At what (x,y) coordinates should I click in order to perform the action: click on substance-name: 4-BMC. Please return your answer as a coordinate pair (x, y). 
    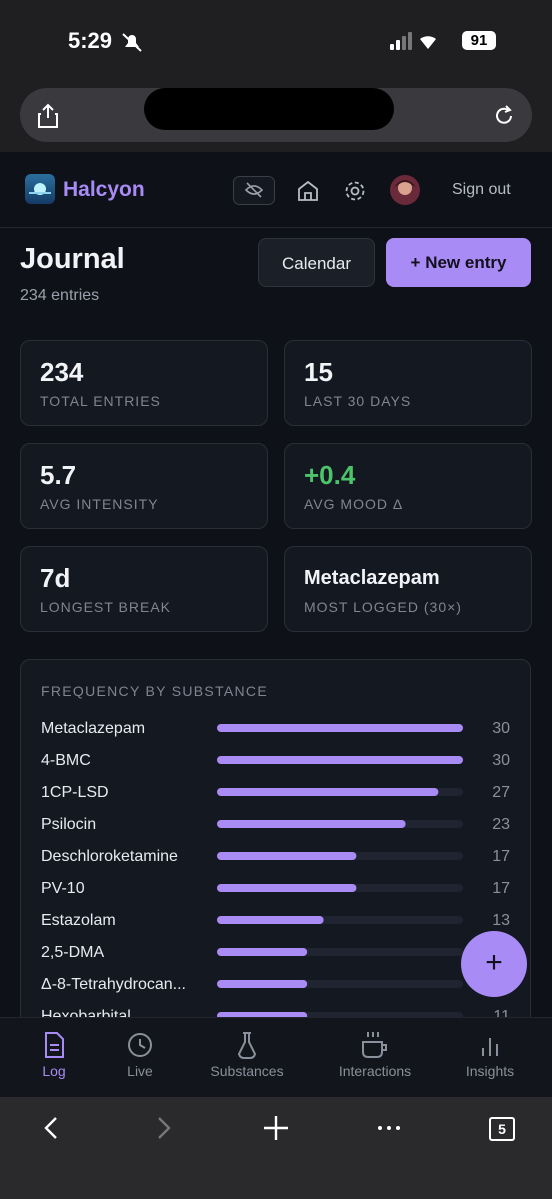
    Looking at the image, I should click on (66, 760).